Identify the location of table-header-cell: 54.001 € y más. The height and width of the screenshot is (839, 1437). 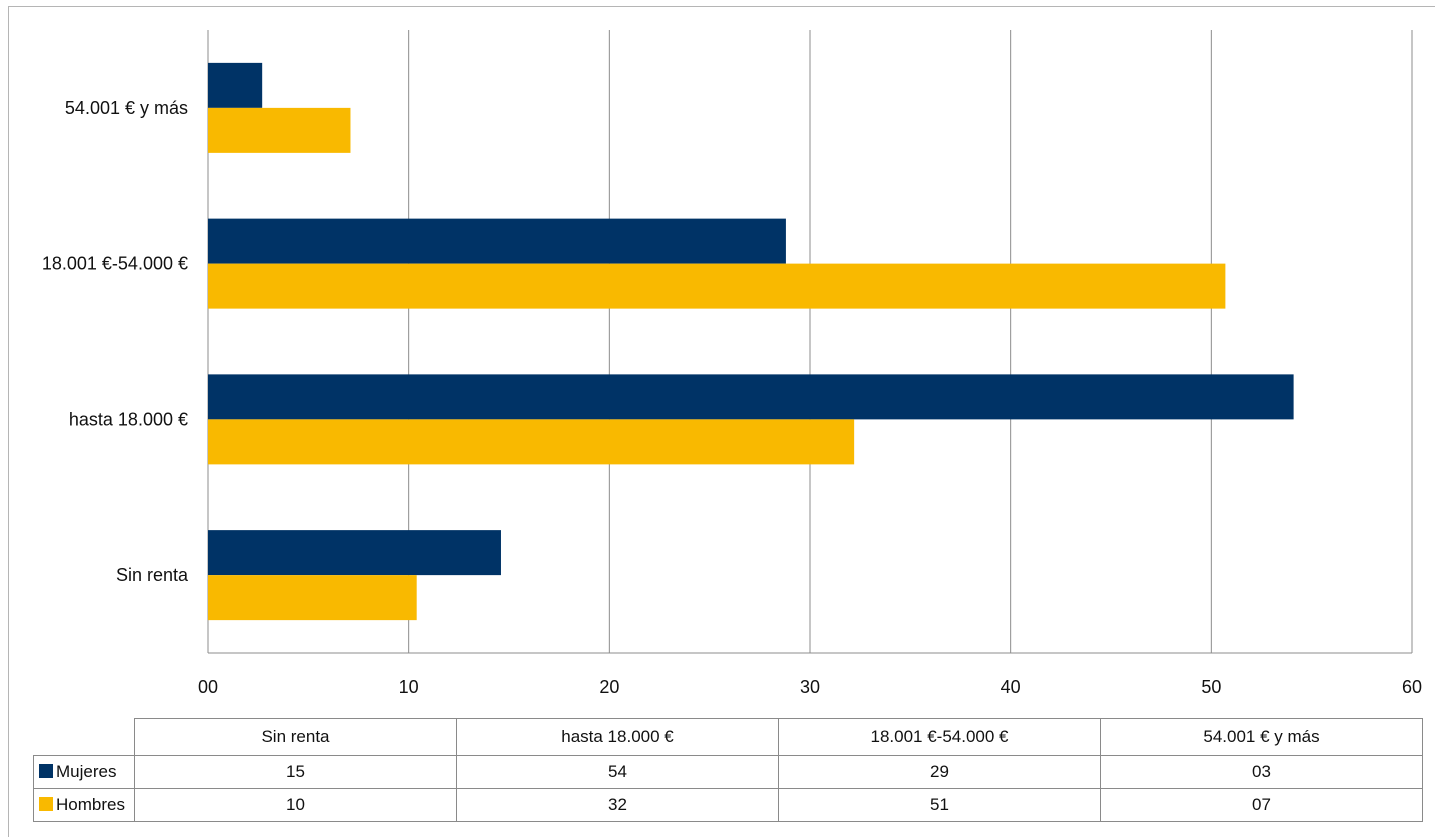
(1261, 737).